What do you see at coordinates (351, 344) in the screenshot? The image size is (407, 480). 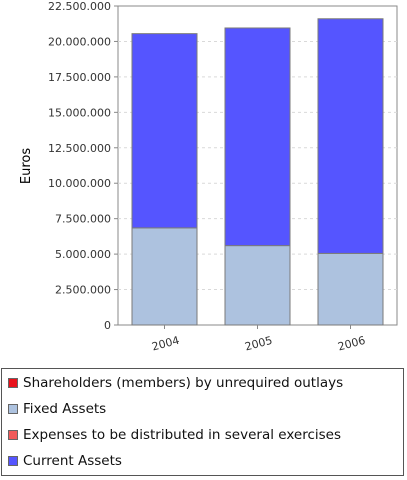 I see `x-tick-label: 2006` at bounding box center [351, 344].